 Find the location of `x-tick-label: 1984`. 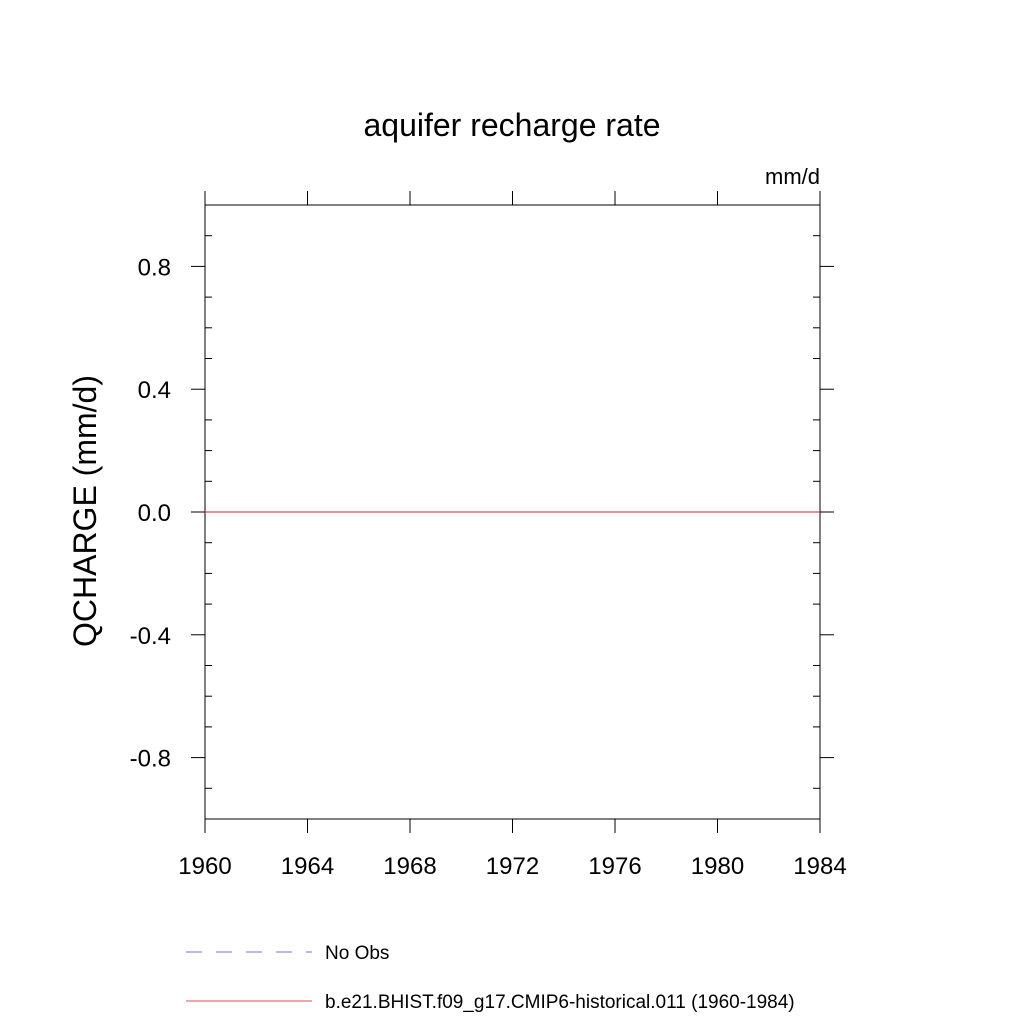

x-tick-label: 1984 is located at coordinates (819, 866).